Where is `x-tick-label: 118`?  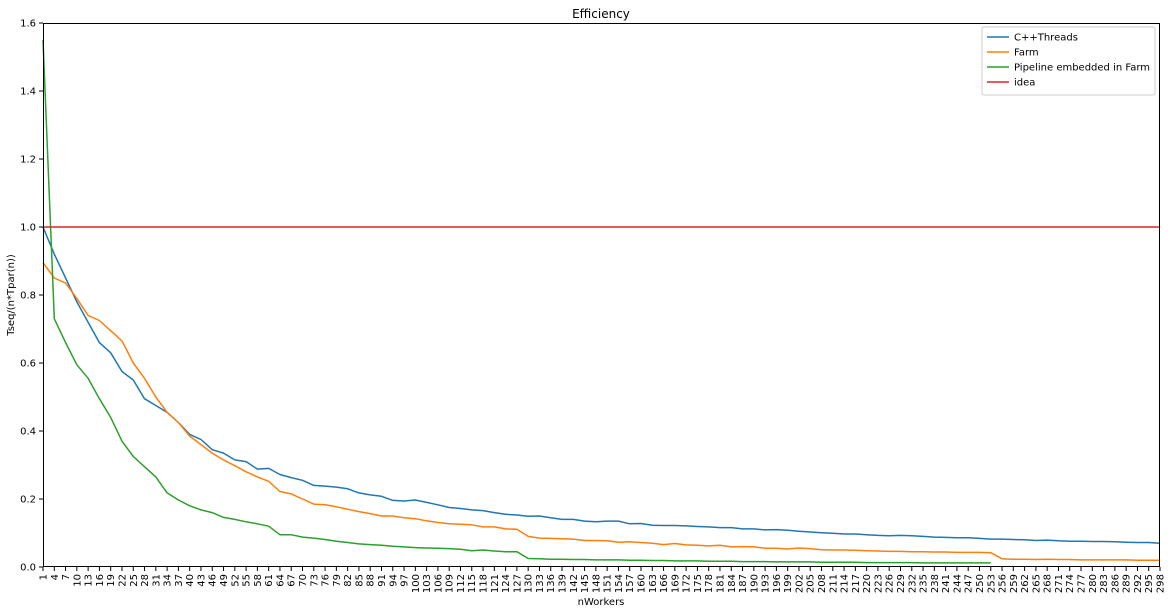
x-tick-label: 118 is located at coordinates (484, 583).